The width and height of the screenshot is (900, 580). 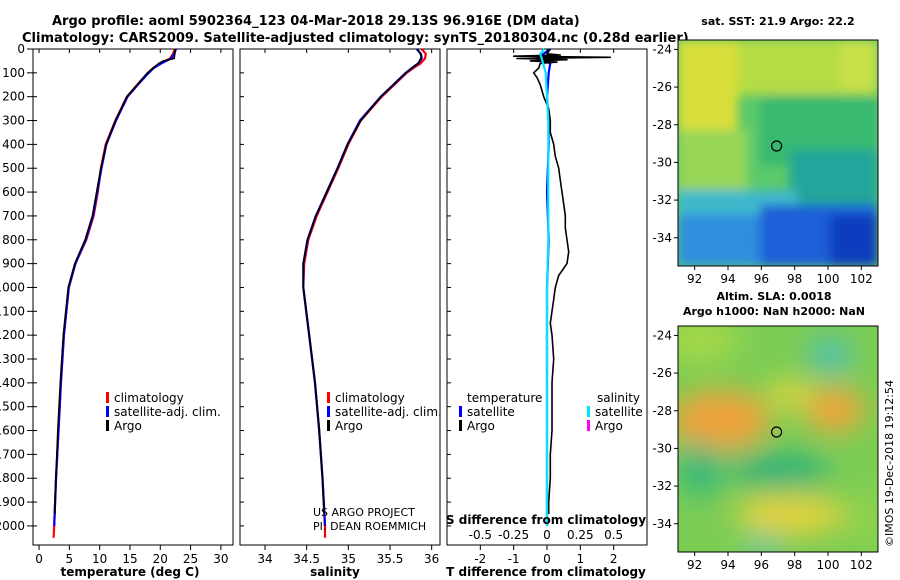 What do you see at coordinates (13, 216) in the screenshot?
I see `depth-tick-label: 700` at bounding box center [13, 216].